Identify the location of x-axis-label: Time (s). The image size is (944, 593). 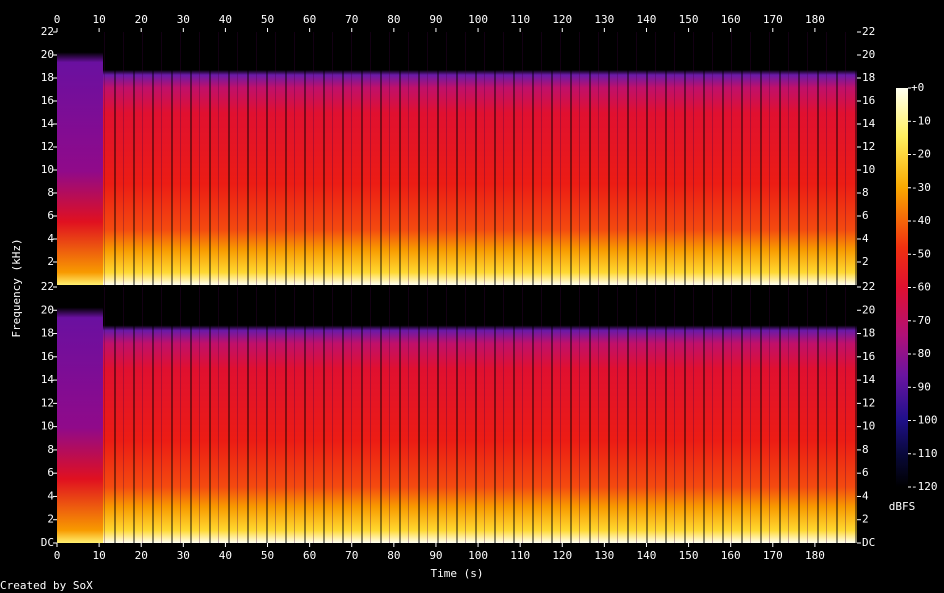
(457, 573).